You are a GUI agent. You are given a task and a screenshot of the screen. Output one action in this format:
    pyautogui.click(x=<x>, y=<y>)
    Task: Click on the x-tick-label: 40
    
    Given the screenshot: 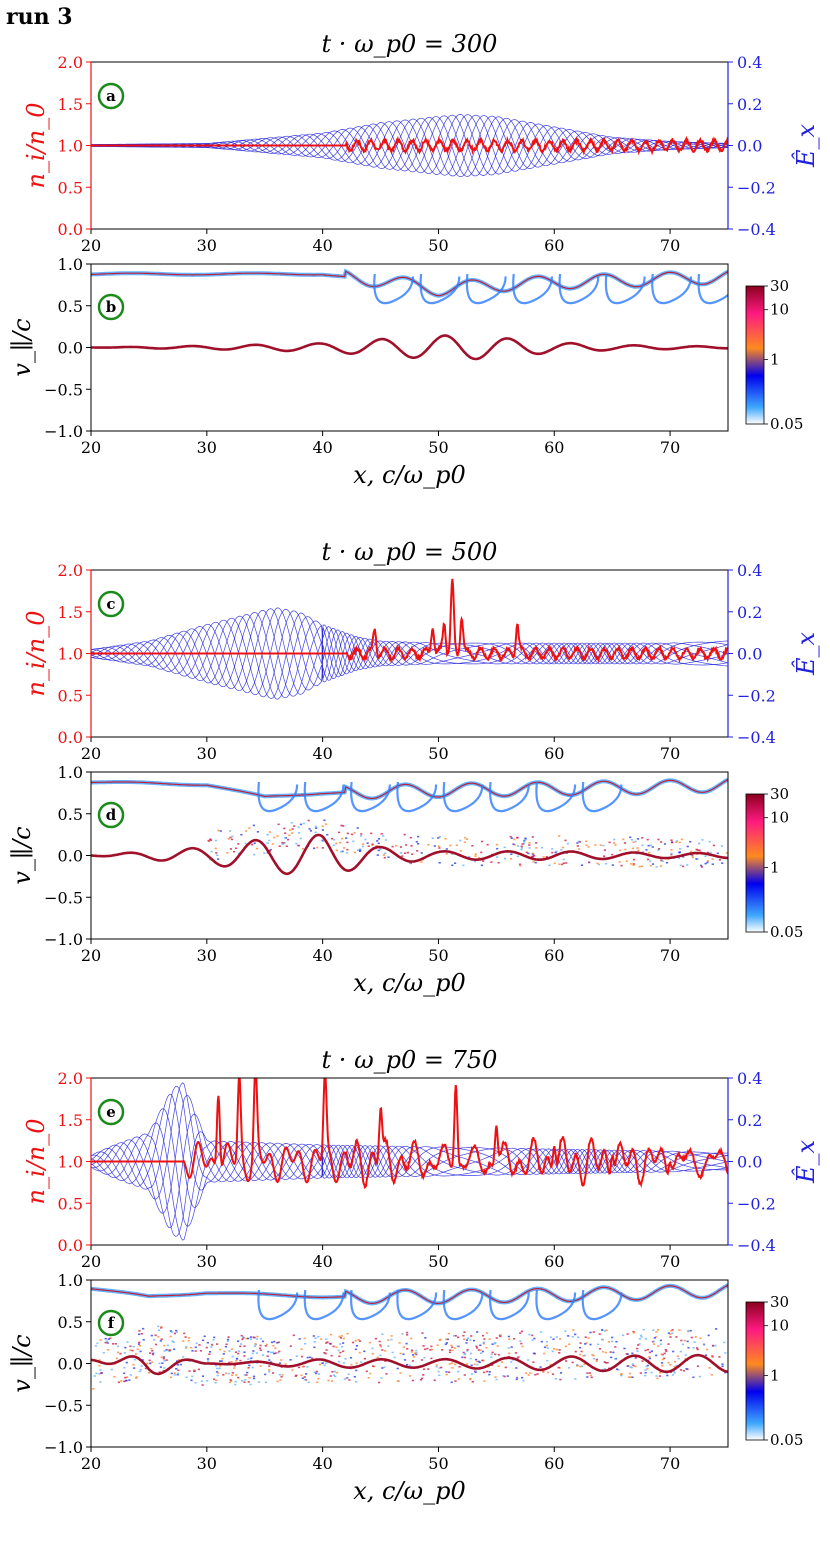 What is the action you would take?
    pyautogui.click(x=322, y=1261)
    